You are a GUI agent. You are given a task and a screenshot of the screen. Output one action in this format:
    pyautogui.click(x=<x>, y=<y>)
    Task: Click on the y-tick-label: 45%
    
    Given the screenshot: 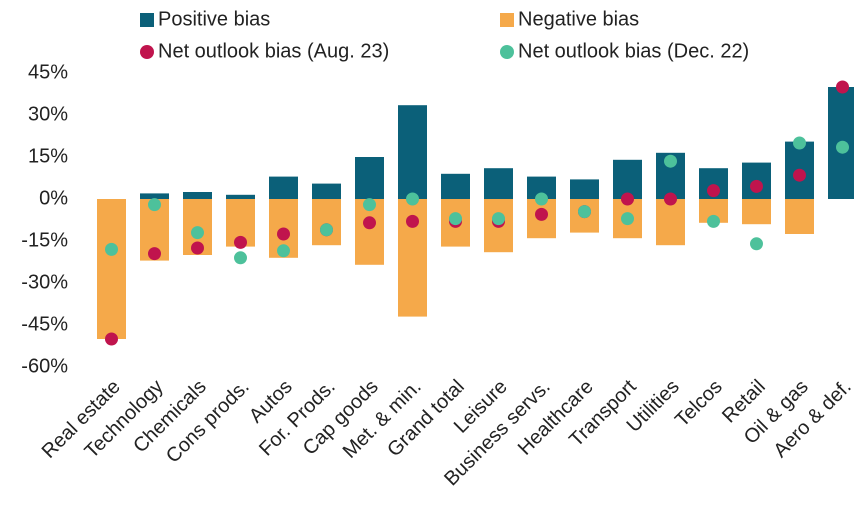 What is the action you would take?
    pyautogui.click(x=48, y=72)
    